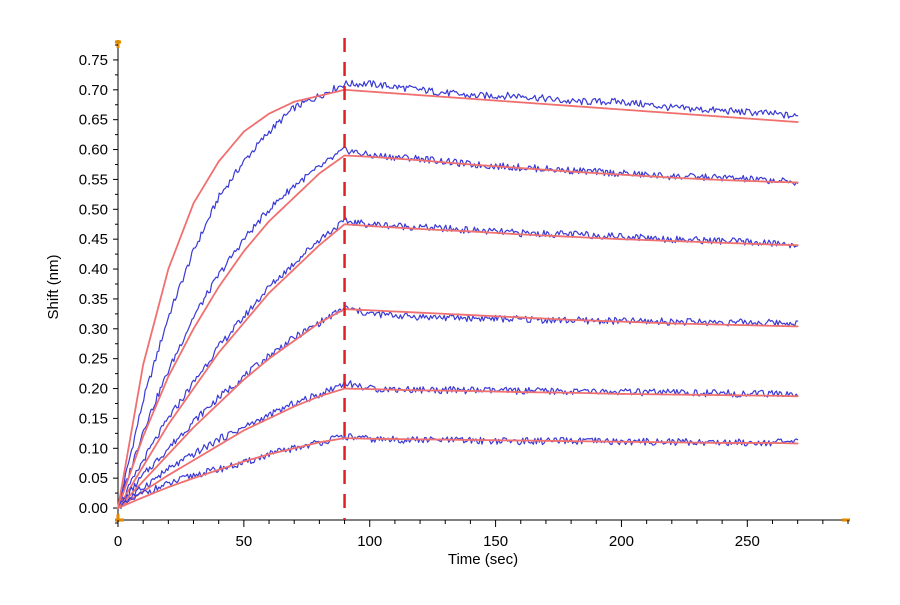 This screenshot has width=900, height=605. What do you see at coordinates (244, 541) in the screenshot?
I see `x-tick-label: 50` at bounding box center [244, 541].